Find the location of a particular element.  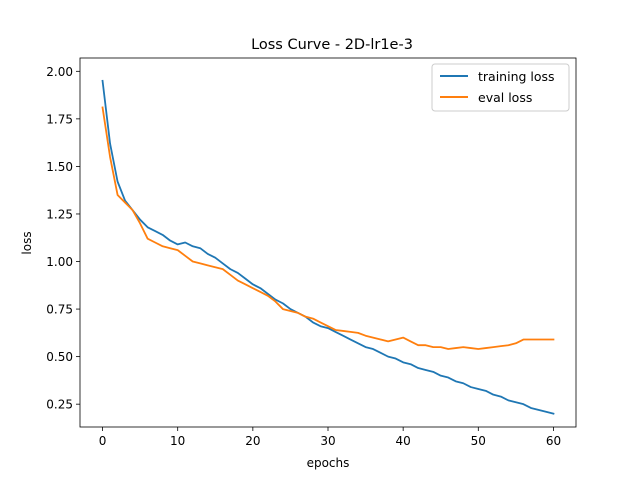

y-axis-ticks: 0.25 0.50 0.75 1.00 1.25 1.50 1.75 2.00 is located at coordinates (63, 238).